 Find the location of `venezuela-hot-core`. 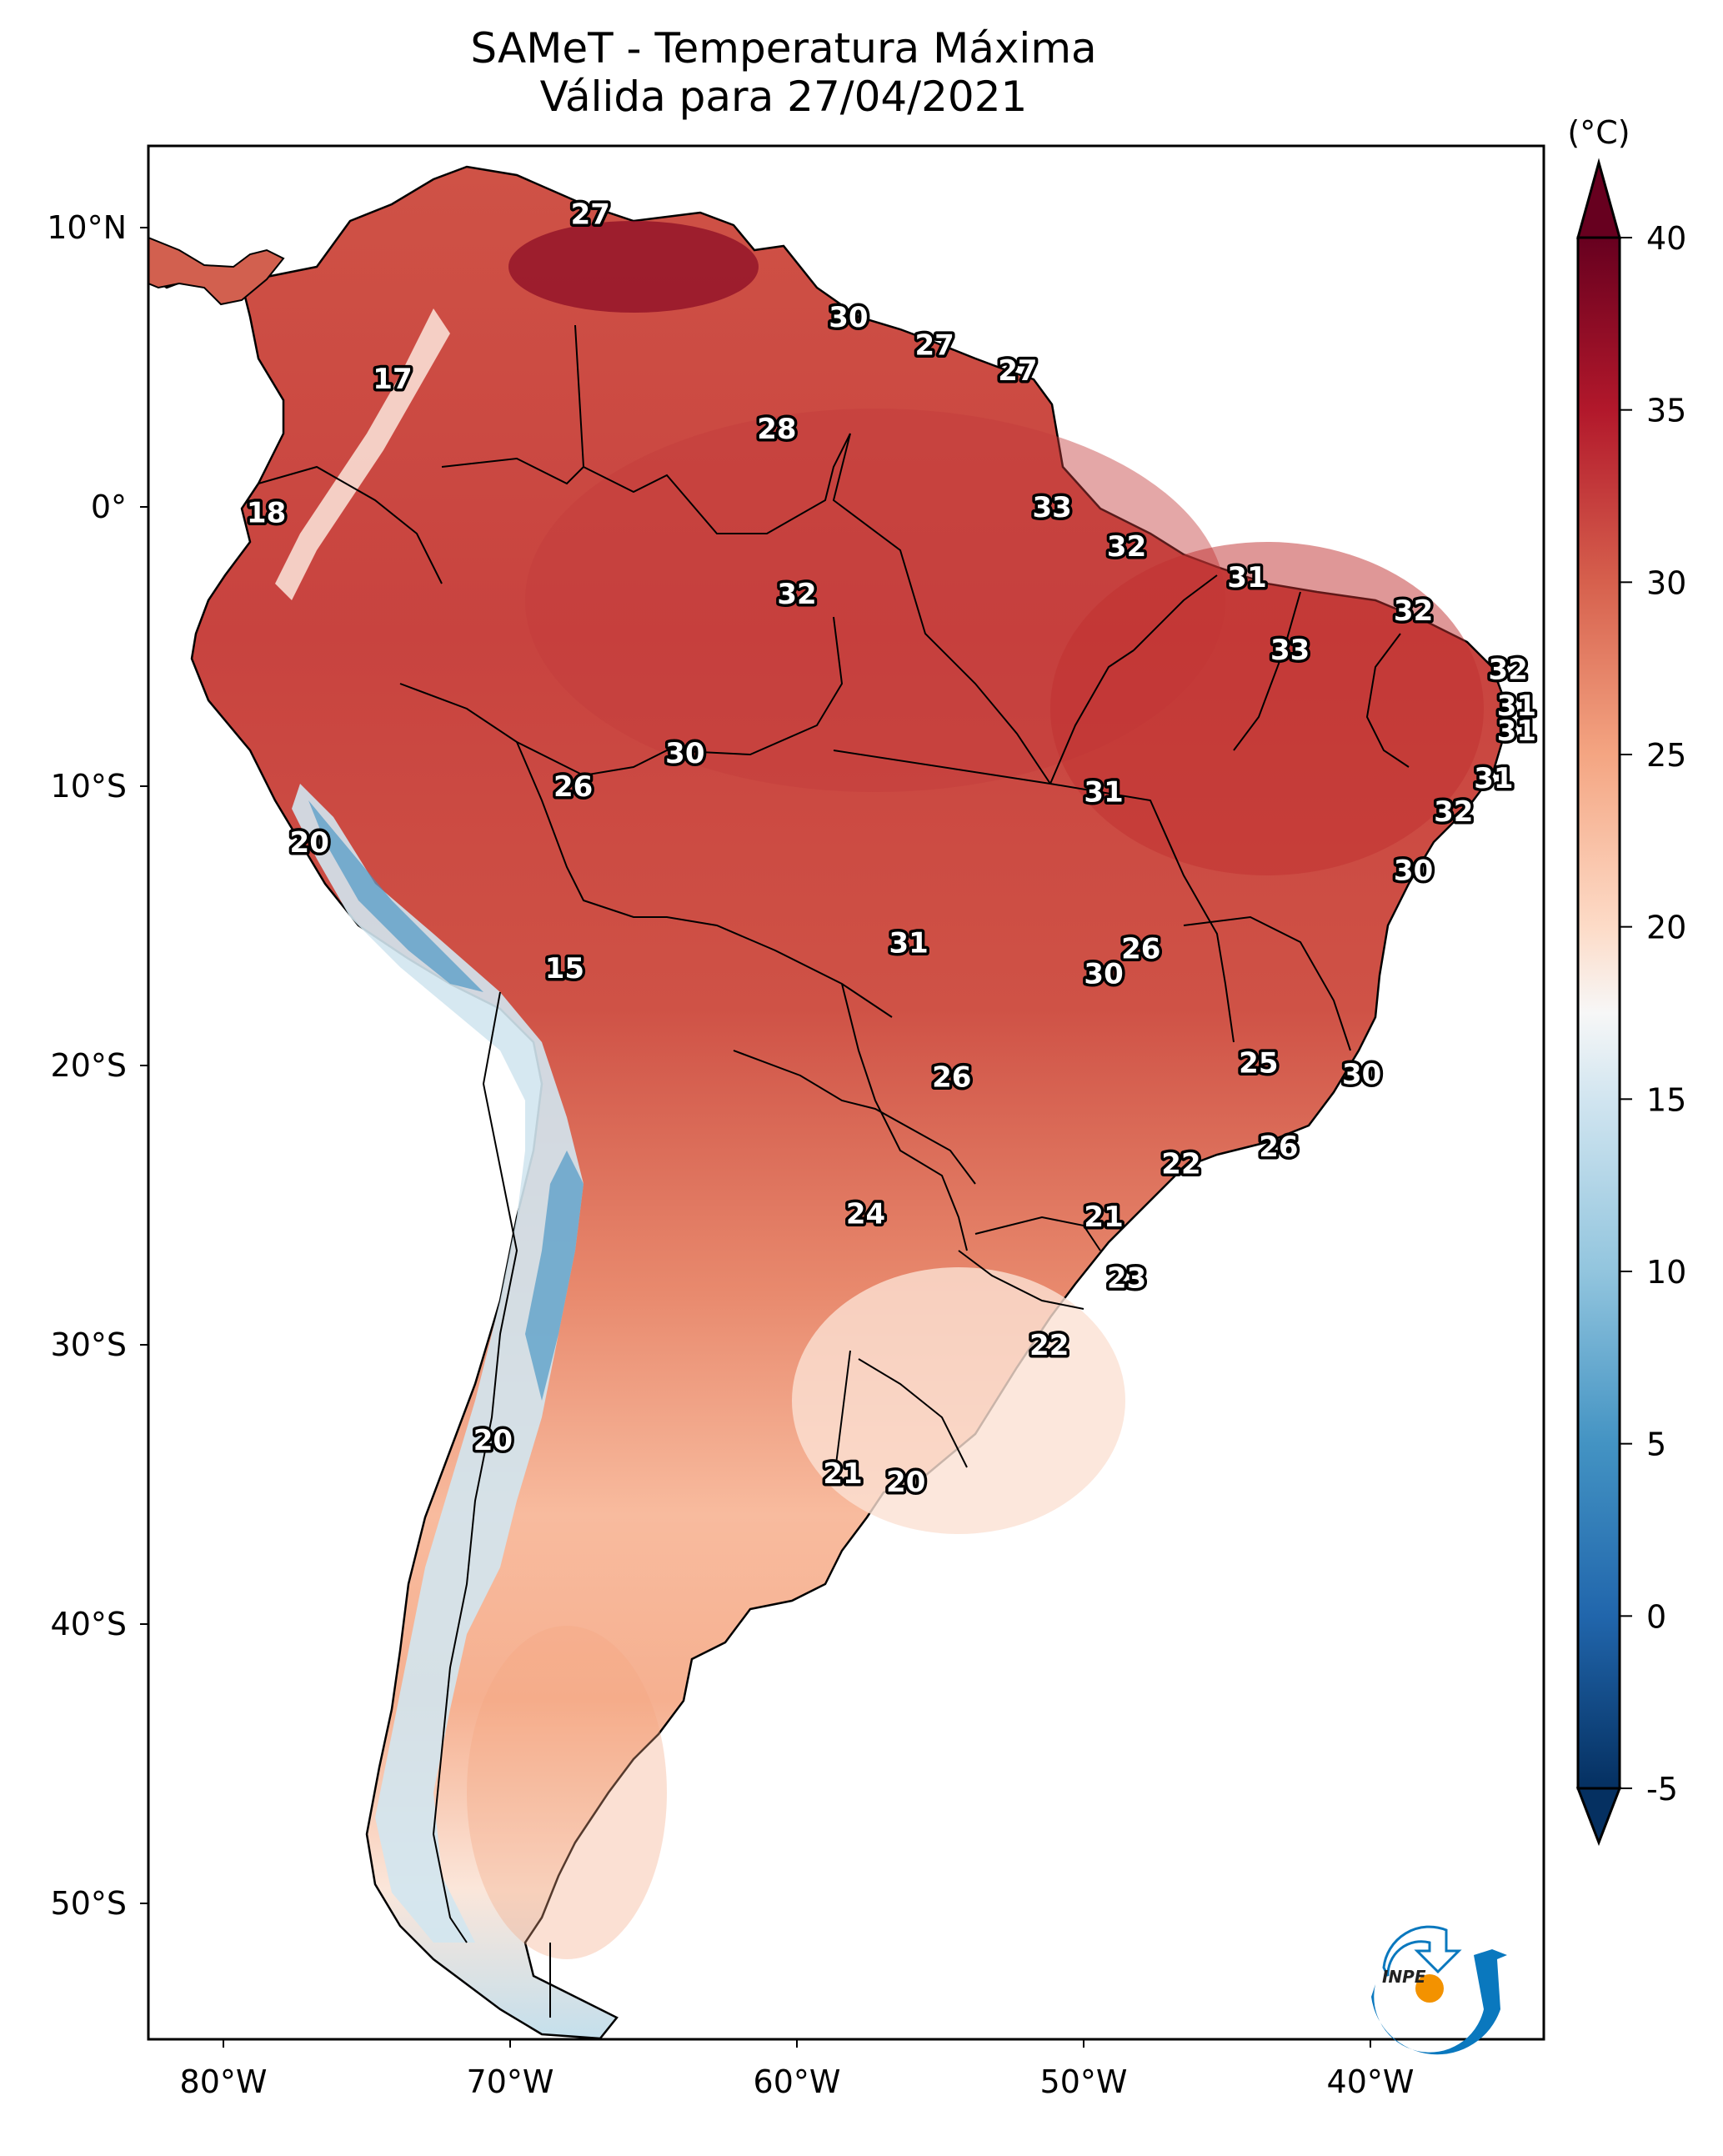

venezuela-hot-core is located at coordinates (633, 267).